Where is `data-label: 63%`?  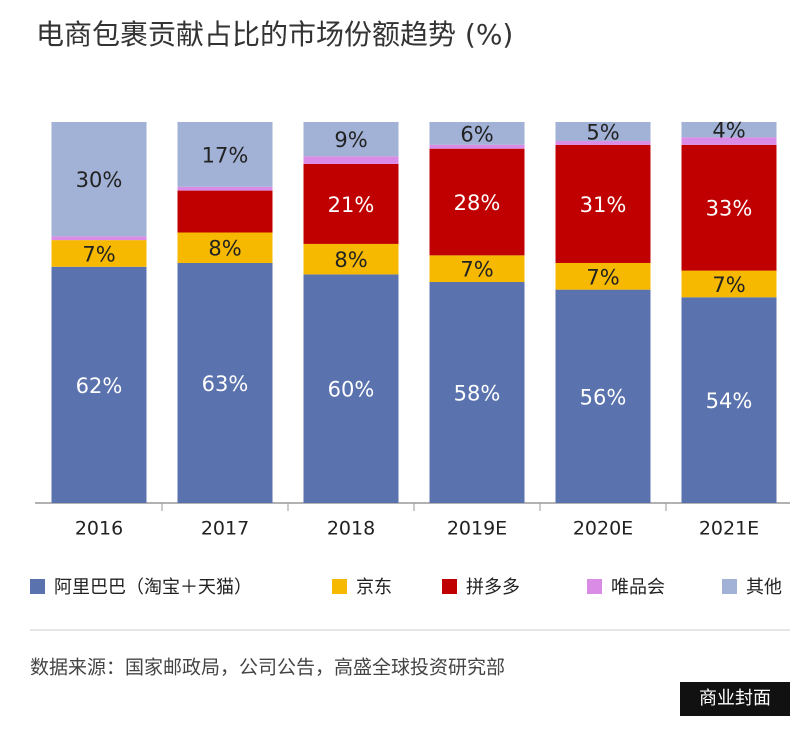
data-label: 63% is located at coordinates (225, 384).